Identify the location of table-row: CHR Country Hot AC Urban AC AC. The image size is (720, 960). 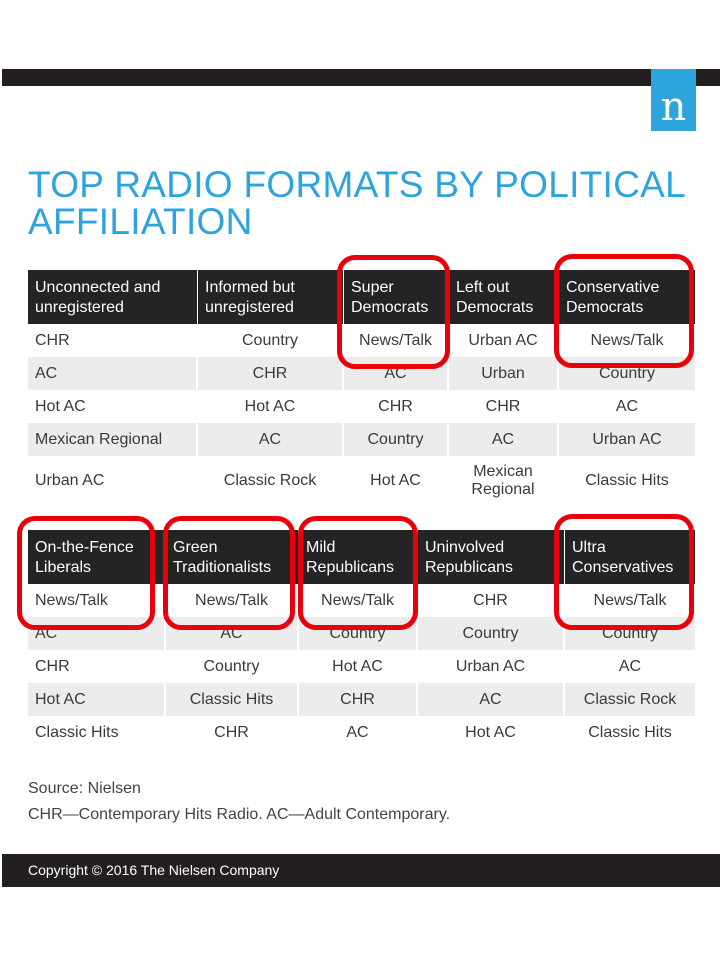
(361, 666).